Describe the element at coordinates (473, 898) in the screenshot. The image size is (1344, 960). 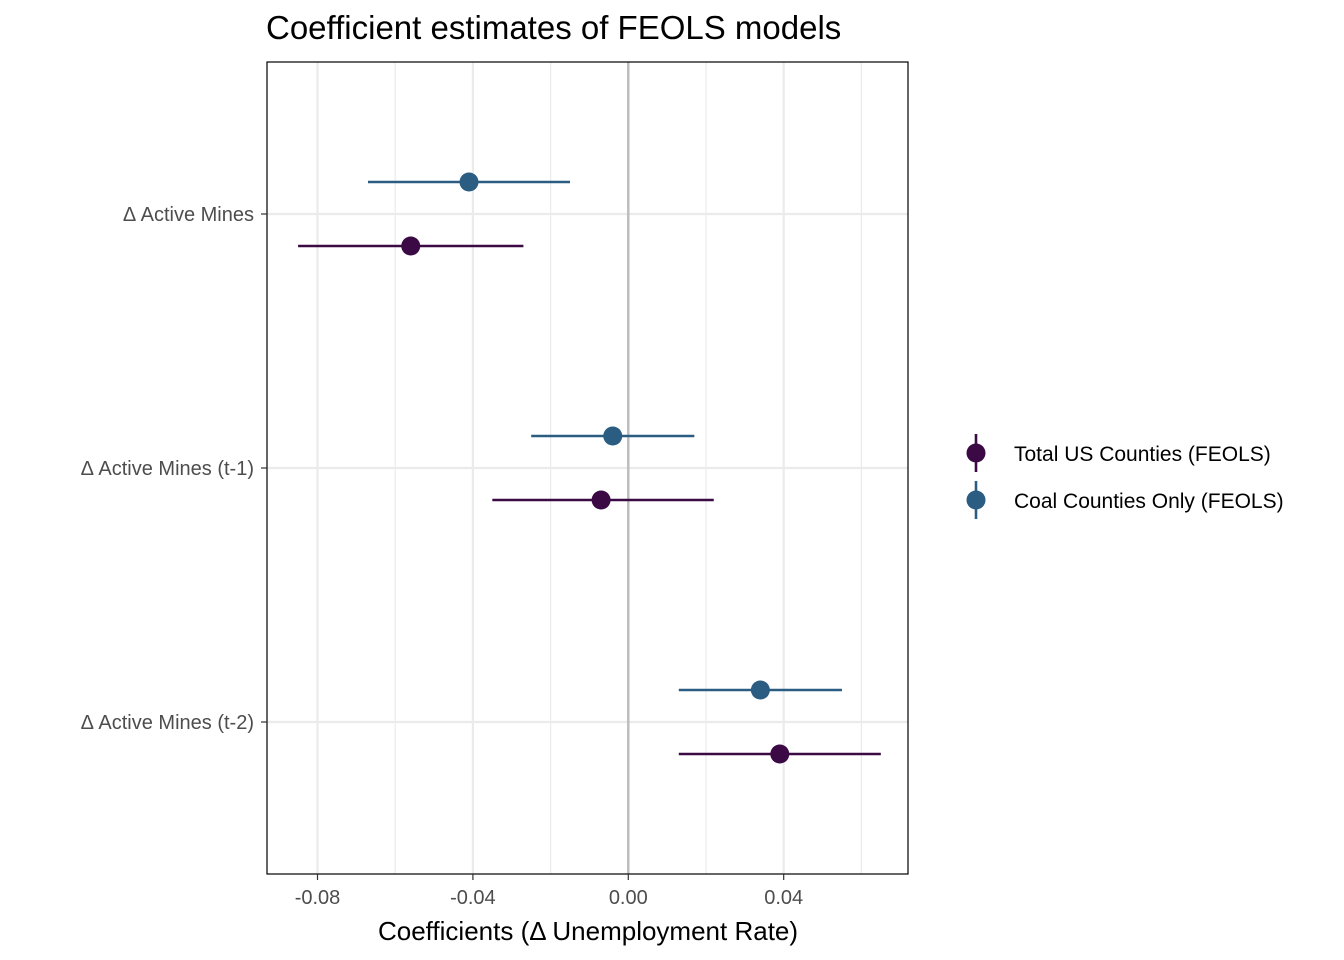
I see `x-tick-label: -0.04` at that location.